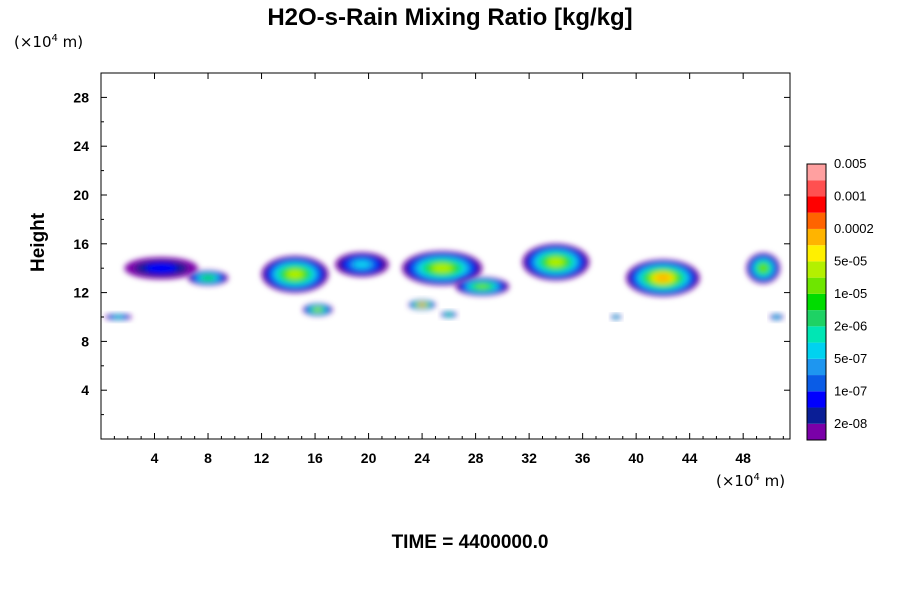 The width and height of the screenshot is (900, 600). What do you see at coordinates (422, 458) in the screenshot?
I see `x-tick-label: 24` at bounding box center [422, 458].